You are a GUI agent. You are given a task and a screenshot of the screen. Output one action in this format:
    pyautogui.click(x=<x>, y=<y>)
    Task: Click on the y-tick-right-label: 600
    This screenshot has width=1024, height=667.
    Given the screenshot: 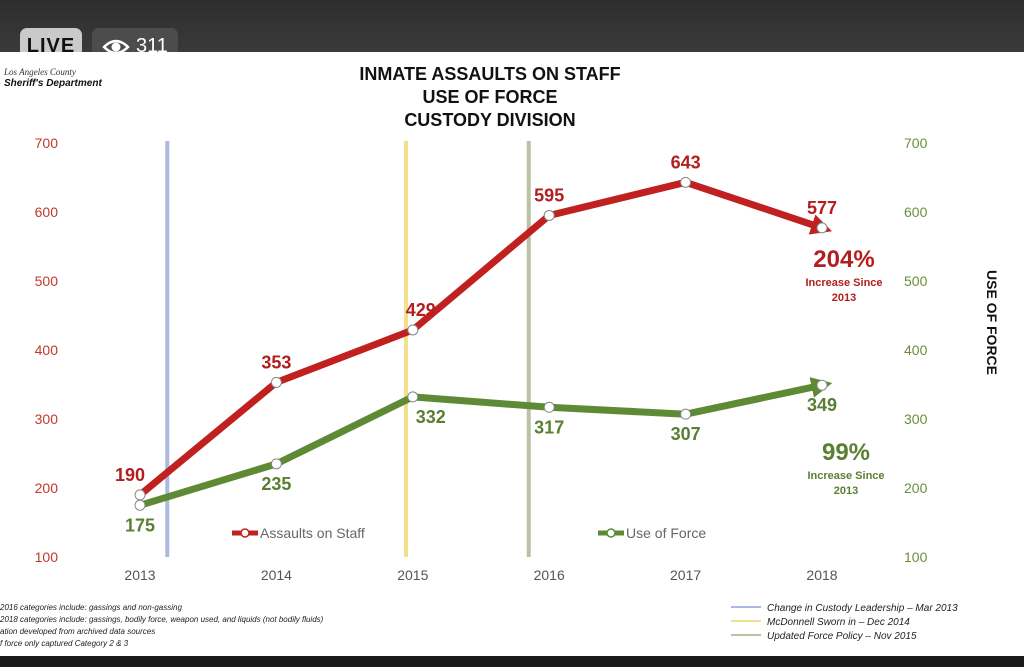 What is the action you would take?
    pyautogui.click(x=916, y=212)
    